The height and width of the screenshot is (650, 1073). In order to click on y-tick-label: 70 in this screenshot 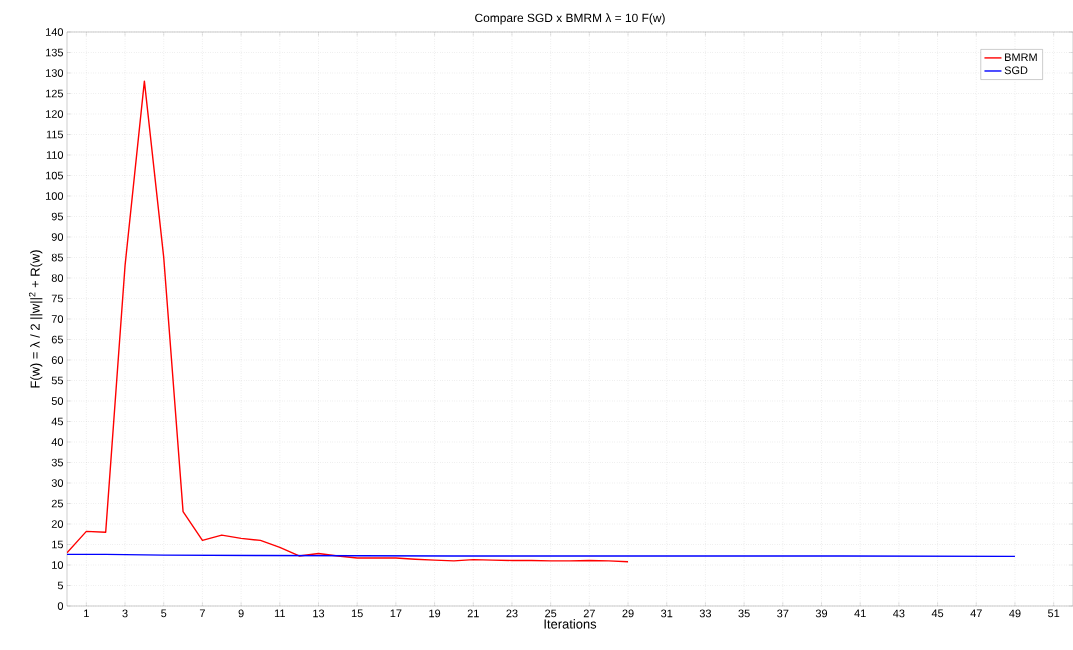, I will do `click(57, 319)`.